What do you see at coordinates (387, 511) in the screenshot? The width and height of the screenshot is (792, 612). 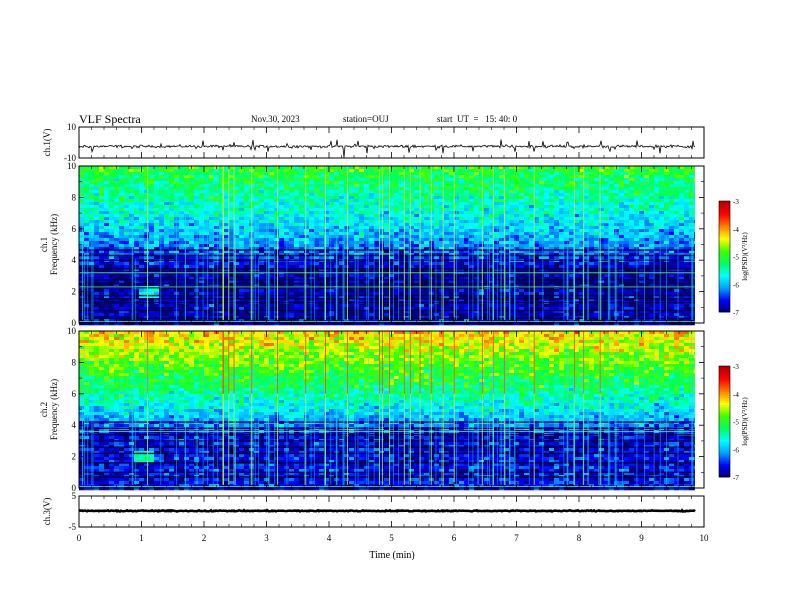 I see `ch3-waveform-trace` at bounding box center [387, 511].